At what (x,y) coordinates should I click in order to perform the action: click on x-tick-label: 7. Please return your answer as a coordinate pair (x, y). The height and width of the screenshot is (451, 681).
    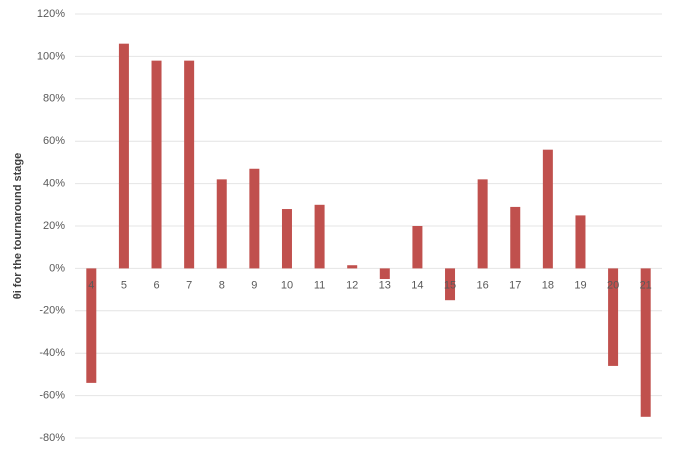
    Looking at the image, I should click on (189, 285).